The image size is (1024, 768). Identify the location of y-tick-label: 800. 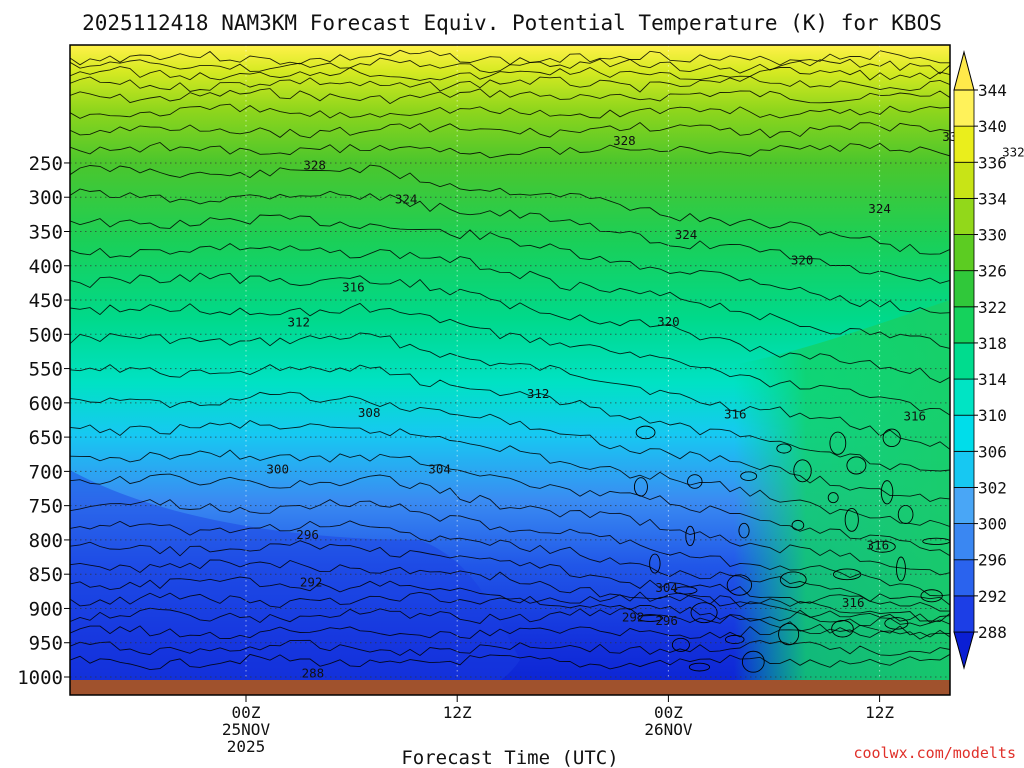
(46, 541).